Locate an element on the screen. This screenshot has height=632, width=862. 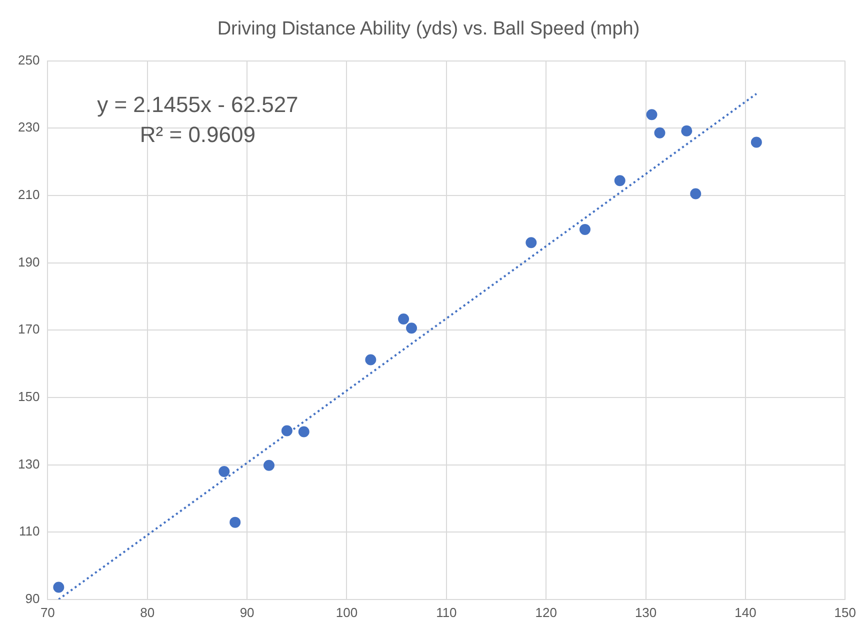
y-tick-label: 130 is located at coordinates (29, 464).